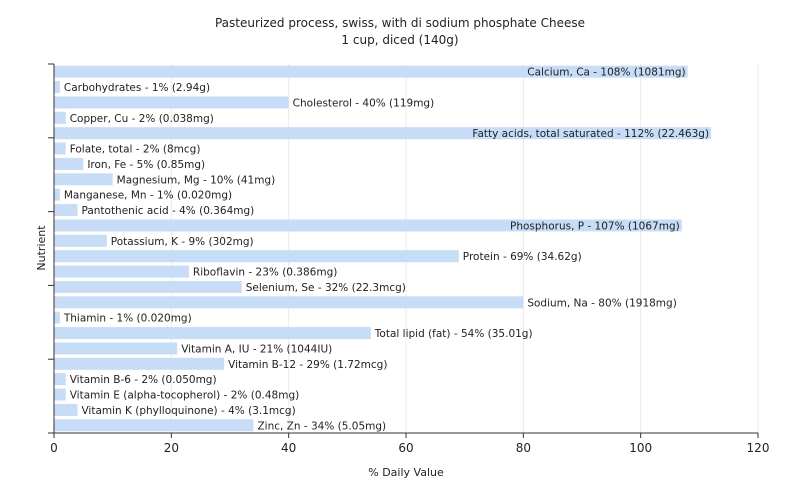 This screenshot has width=800, height=500. What do you see at coordinates (196, 180) in the screenshot?
I see `bar-label: Magnesium, Mg - 10% (41mg)` at bounding box center [196, 180].